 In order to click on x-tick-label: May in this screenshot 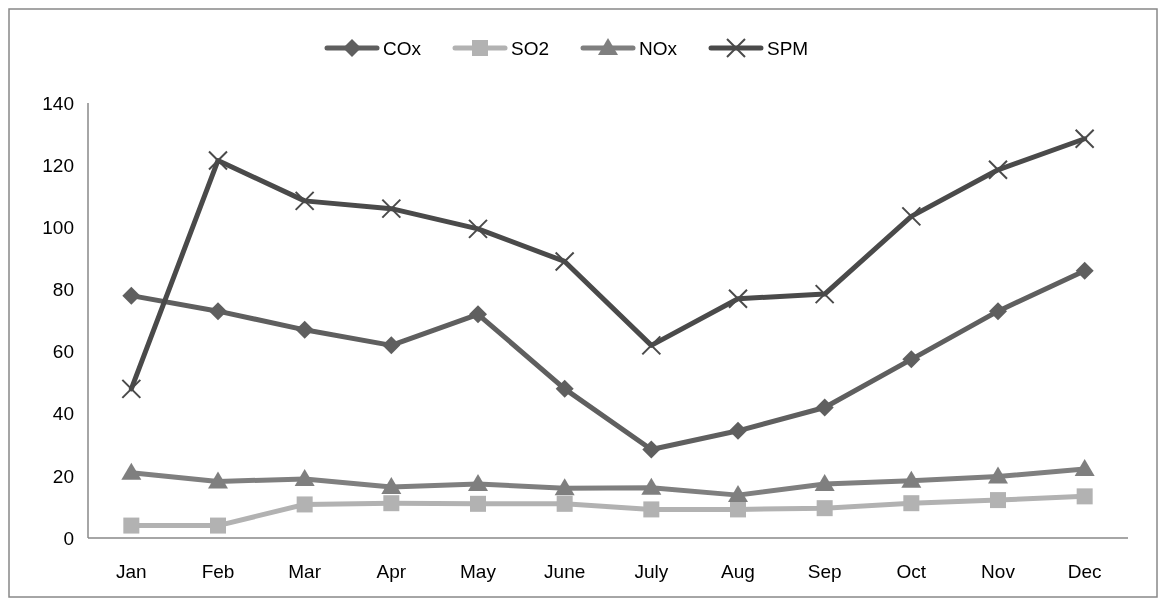, I will do `click(478, 571)`.